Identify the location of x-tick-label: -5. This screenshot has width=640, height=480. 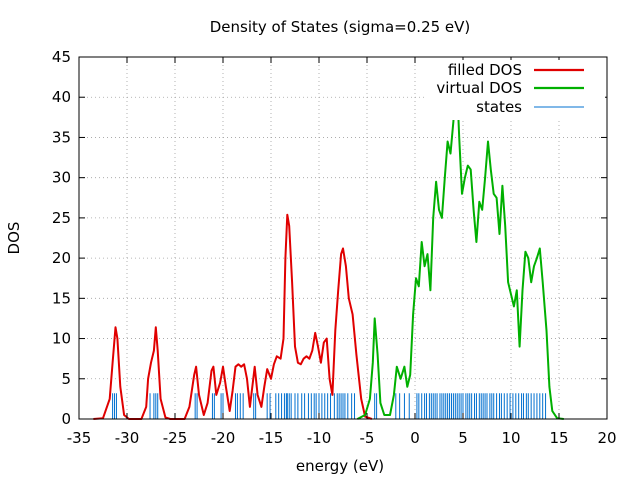
(367, 438).